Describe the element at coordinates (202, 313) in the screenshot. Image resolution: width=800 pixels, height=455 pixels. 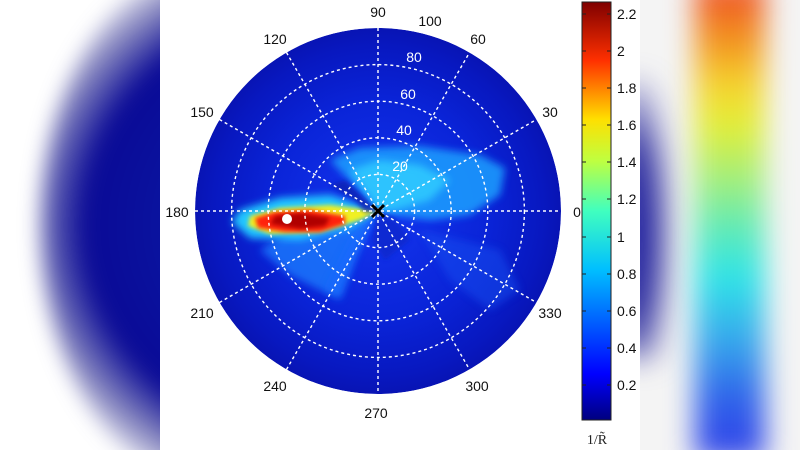
I see `angle-label-210: 210` at that location.